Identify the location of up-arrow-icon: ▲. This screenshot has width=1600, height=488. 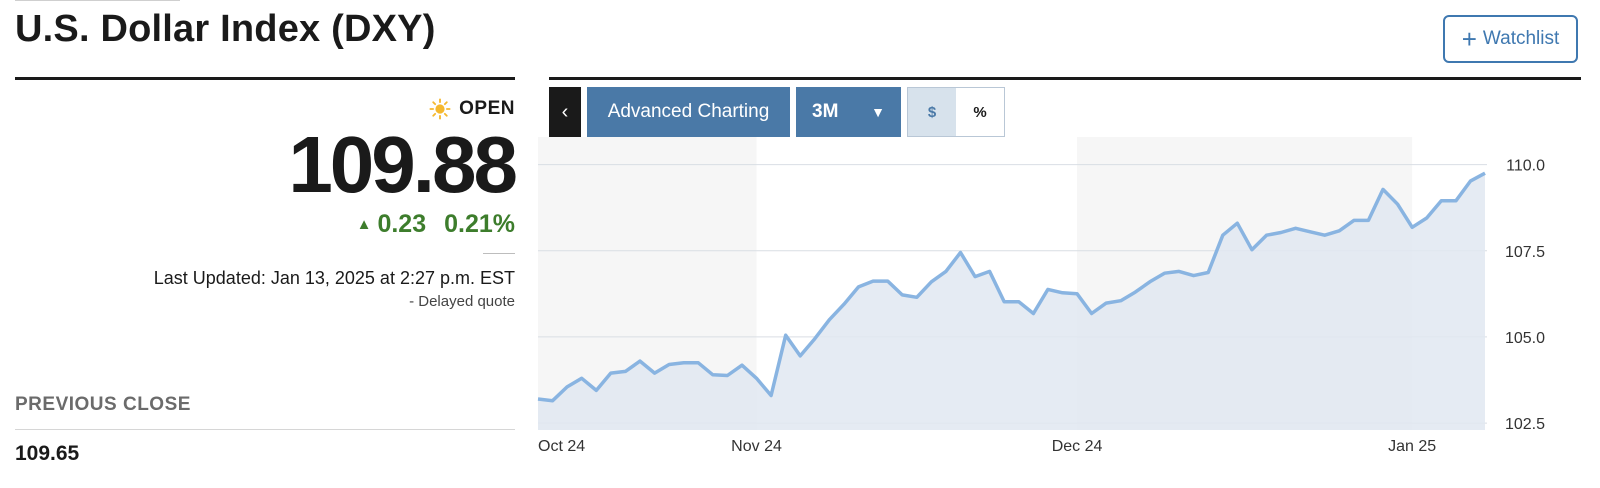
(364, 224).